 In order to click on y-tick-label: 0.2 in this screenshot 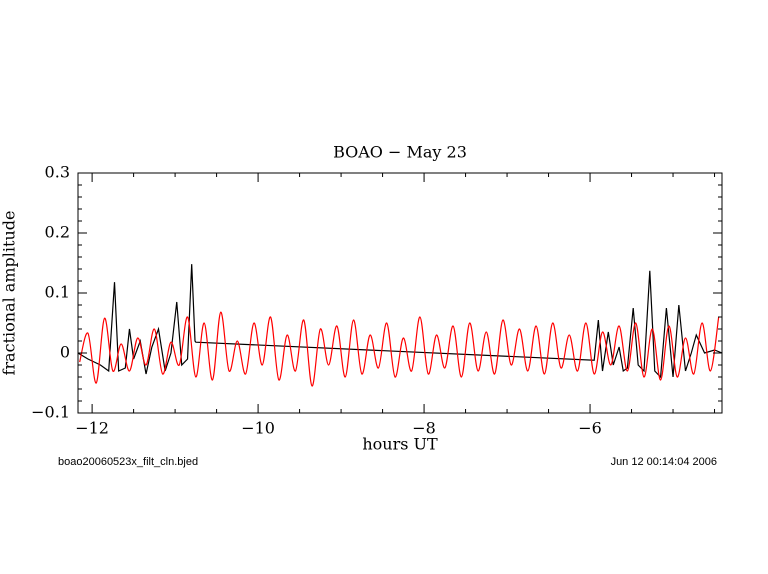, I will do `click(57, 232)`.